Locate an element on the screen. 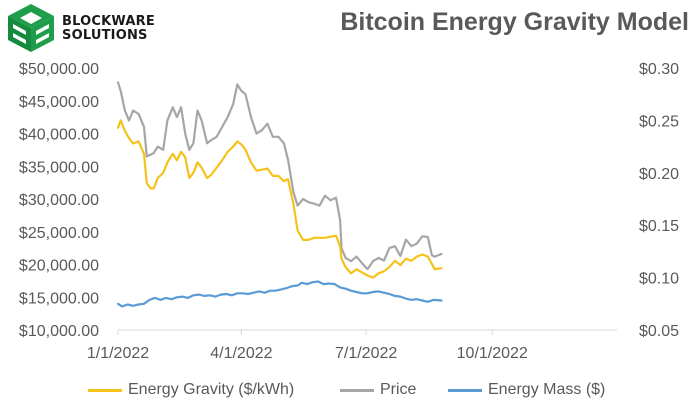  brand-name-line2: SOLUTIONS is located at coordinates (105, 35).